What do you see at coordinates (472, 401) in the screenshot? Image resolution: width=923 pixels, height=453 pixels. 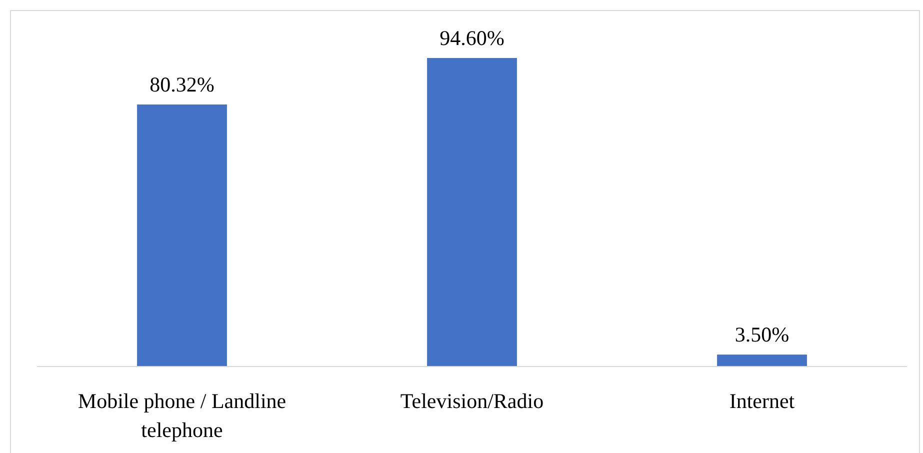 I see `x-tick-label: Television/Radio` at bounding box center [472, 401].